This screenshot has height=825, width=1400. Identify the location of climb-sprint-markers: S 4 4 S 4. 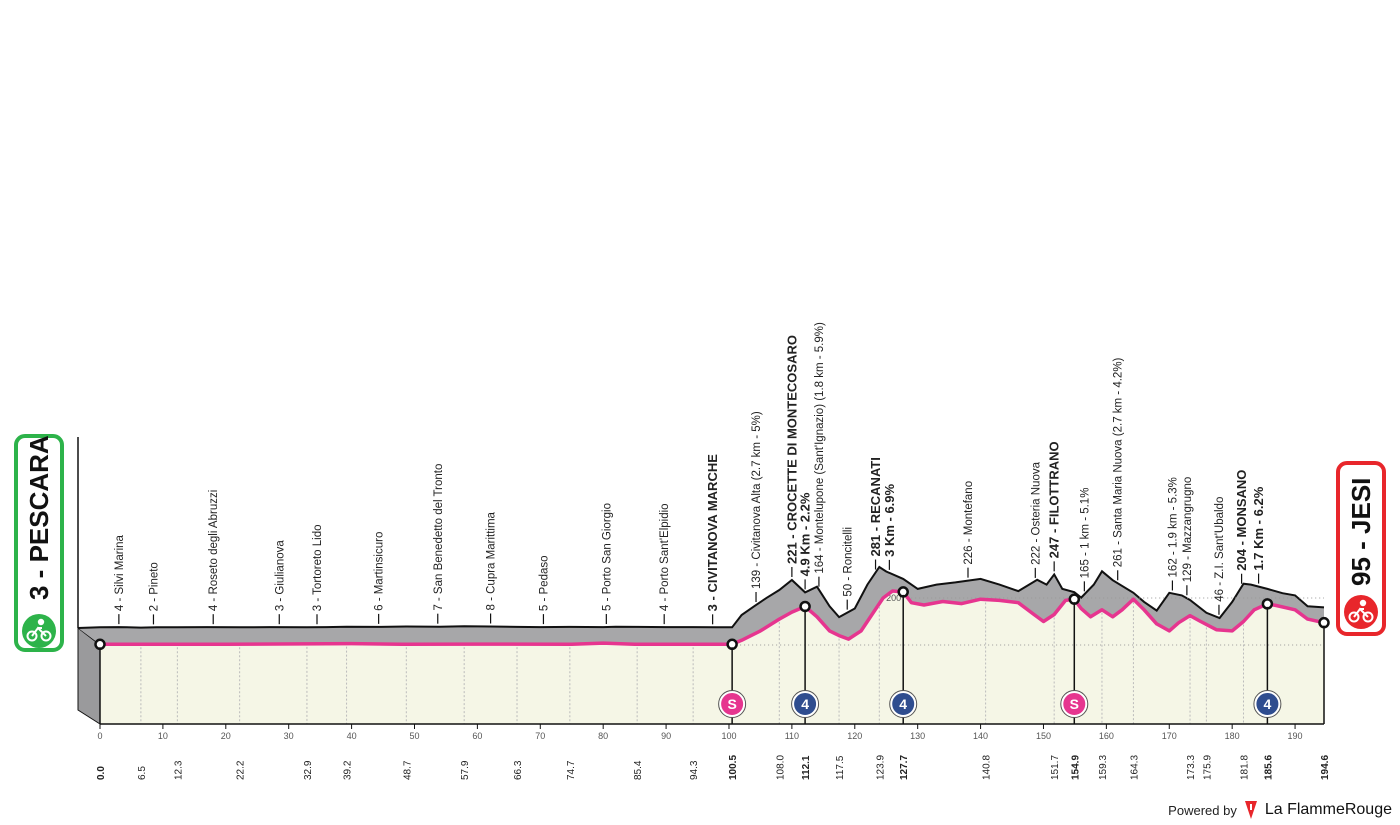
(1000, 704).